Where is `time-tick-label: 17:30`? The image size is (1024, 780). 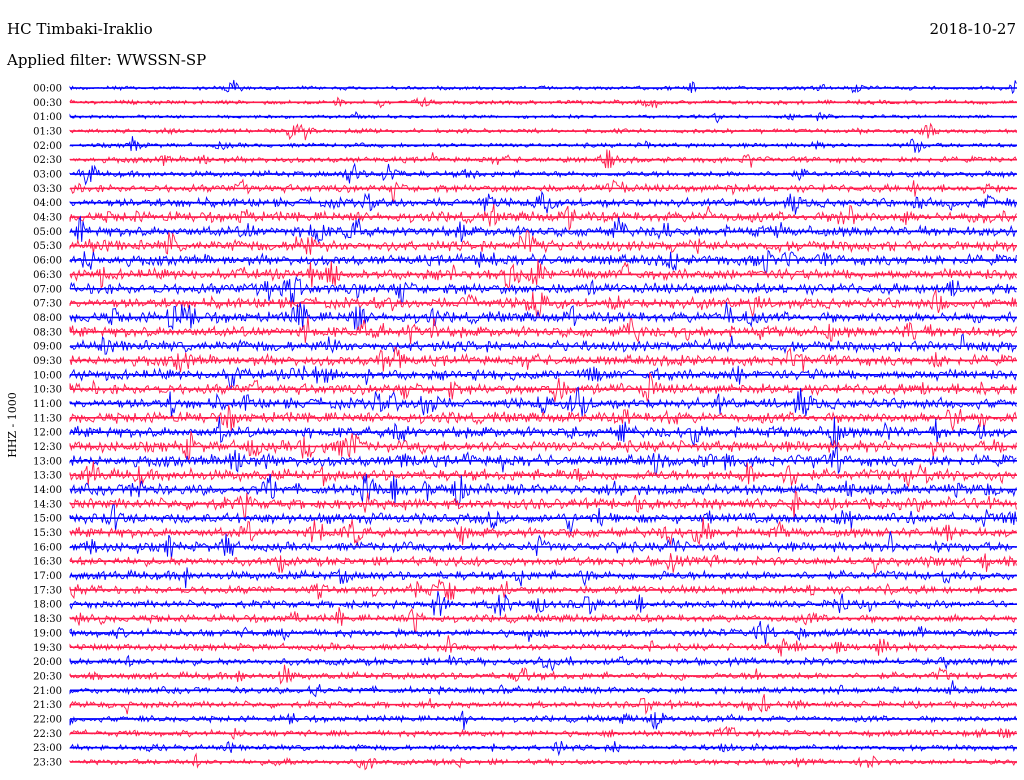
time-tick-label: 17:30 is located at coordinates (47, 590).